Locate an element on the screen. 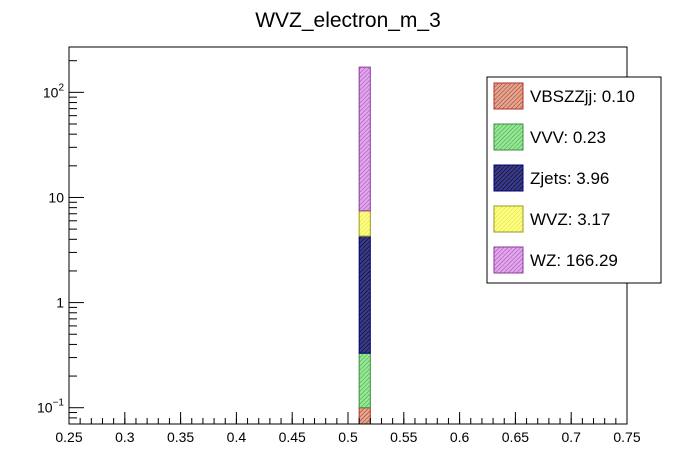  legend-label: WVZ: 3.17 is located at coordinates (570, 219).